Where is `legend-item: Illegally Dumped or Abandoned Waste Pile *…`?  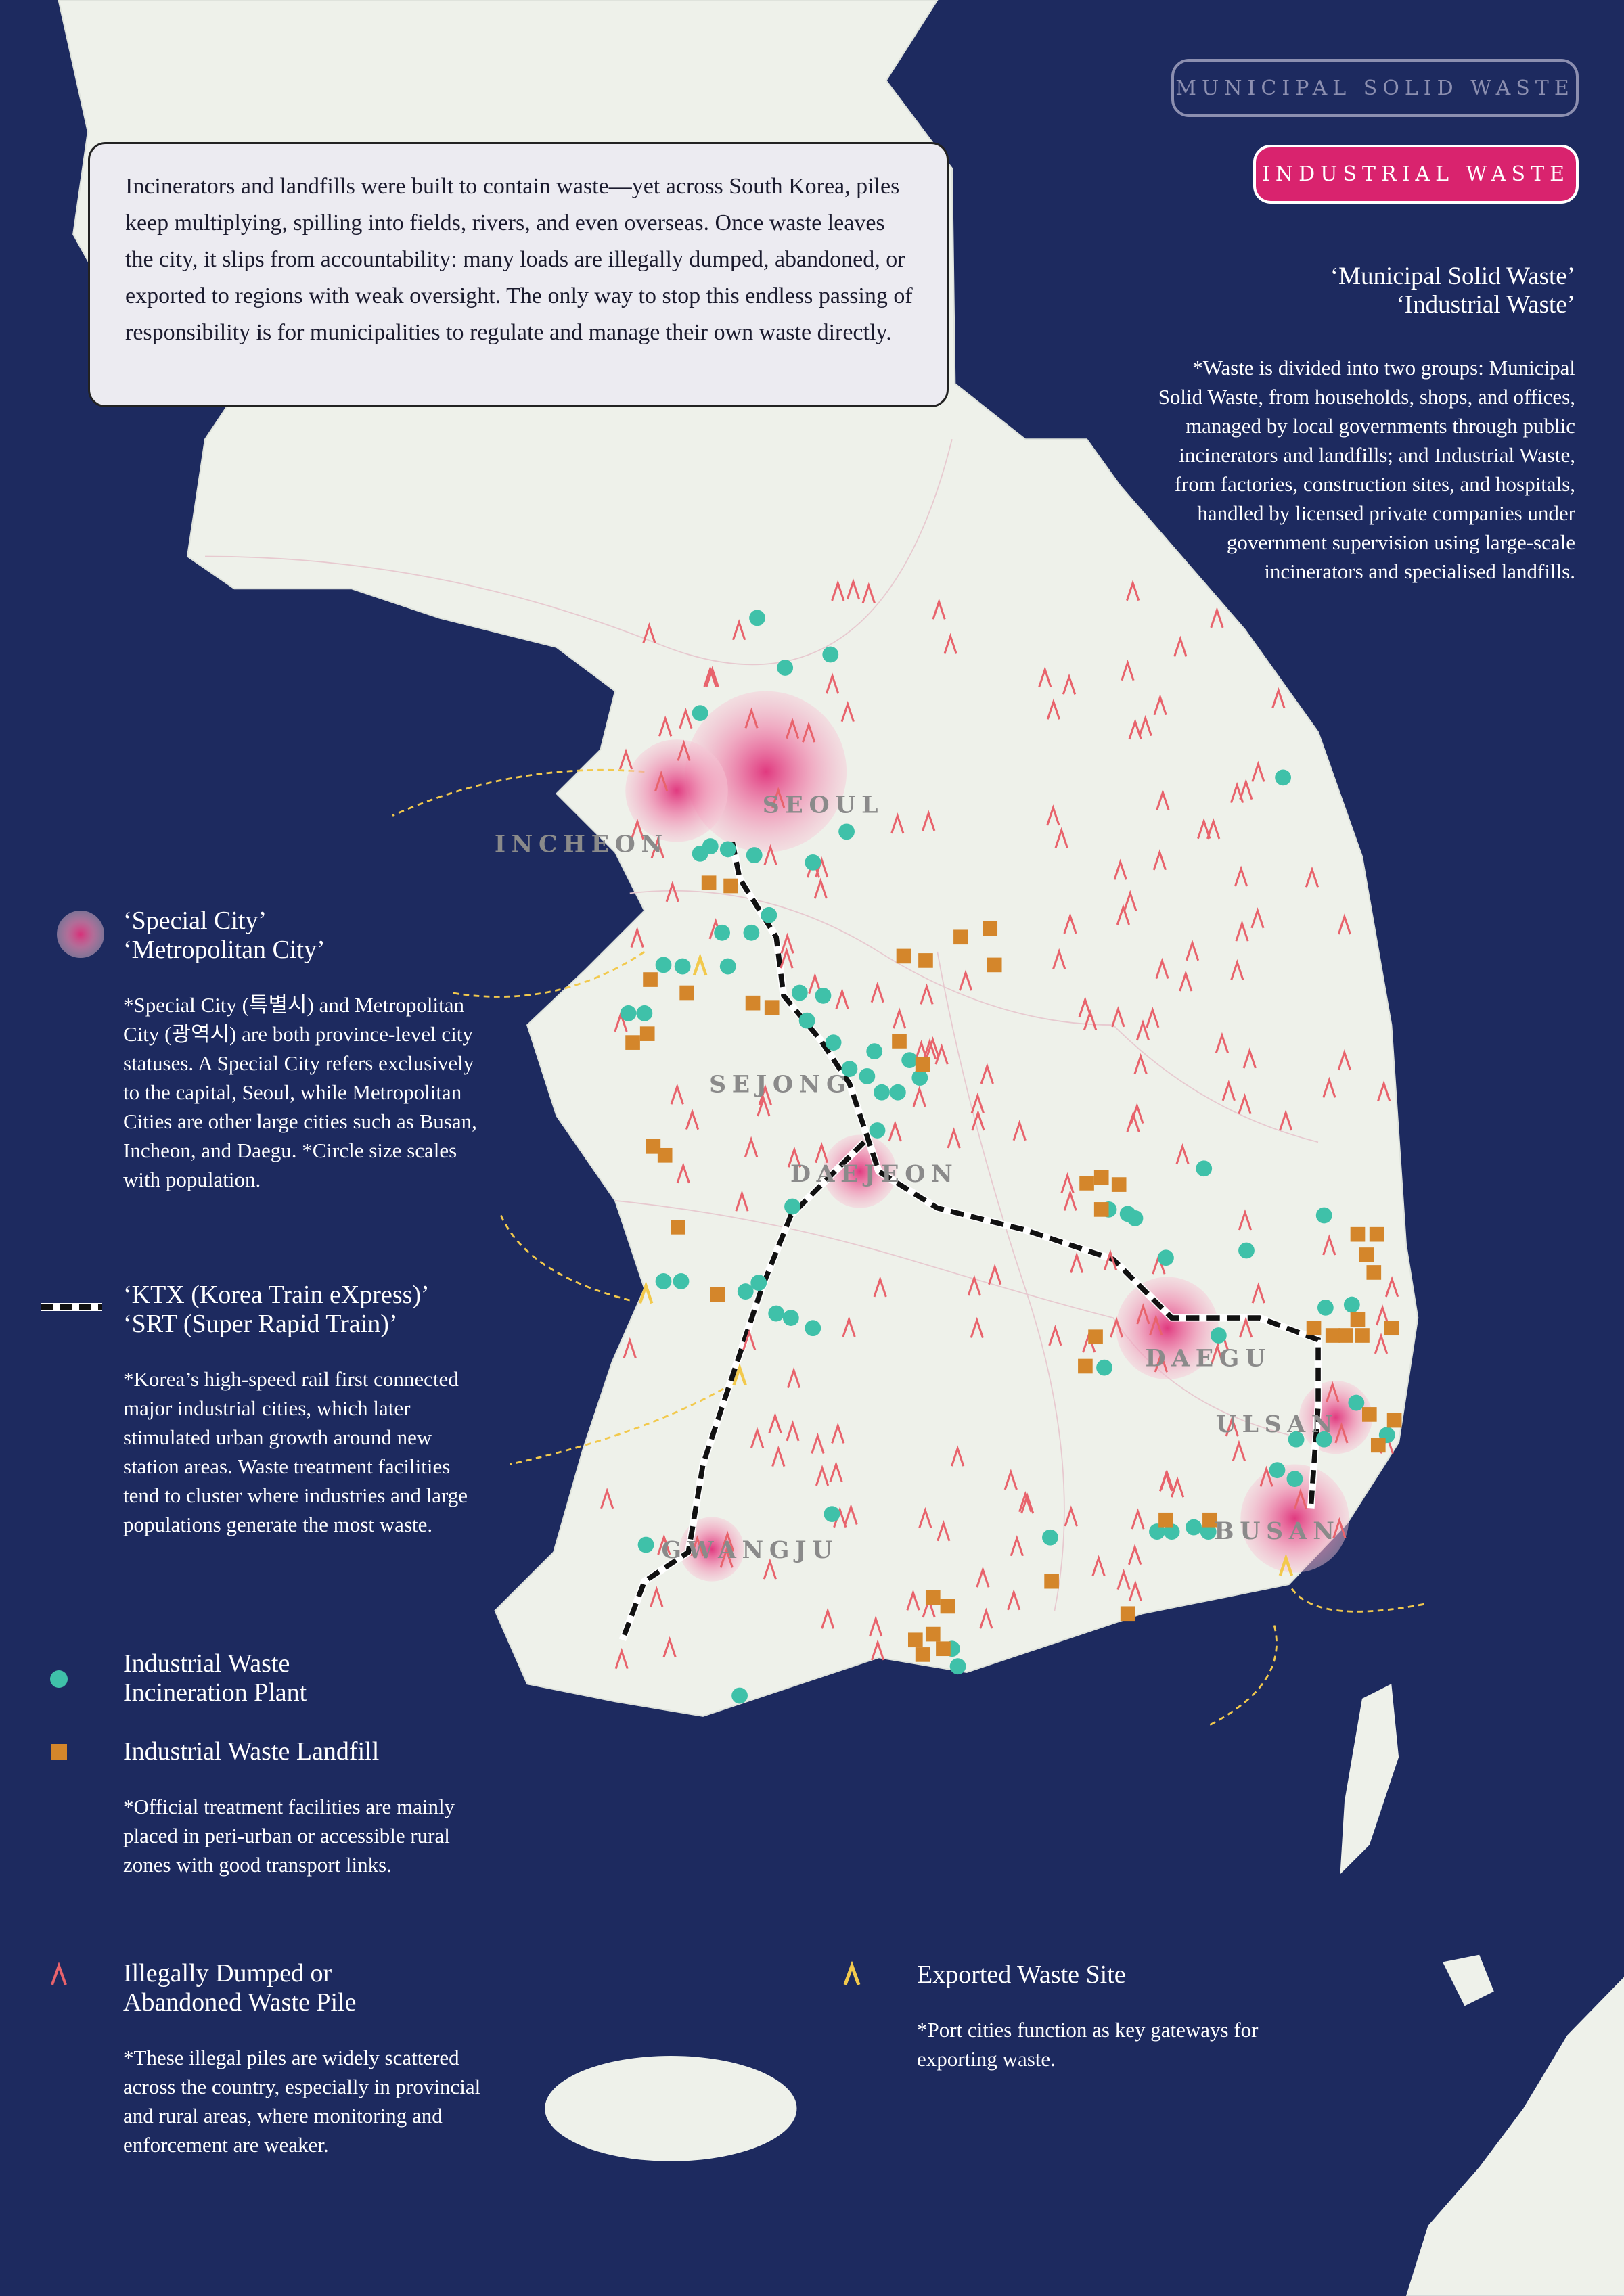 legend-item: Illegally Dumped or Abandoned Waste Pile *… is located at coordinates (306, 2059).